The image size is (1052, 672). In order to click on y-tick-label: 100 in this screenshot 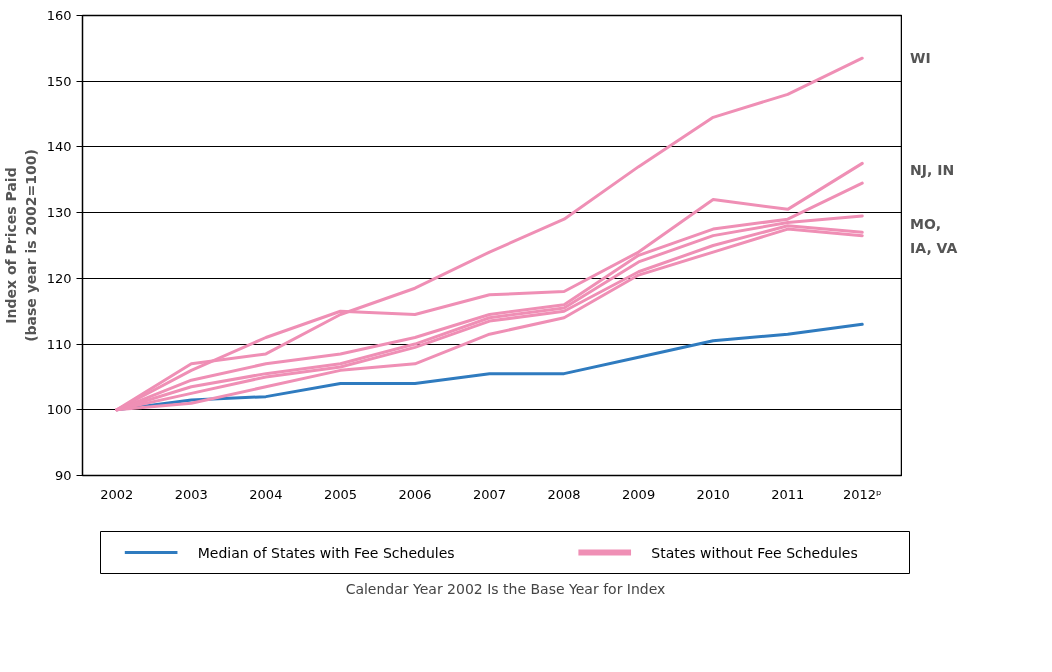, I will do `click(59, 410)`.